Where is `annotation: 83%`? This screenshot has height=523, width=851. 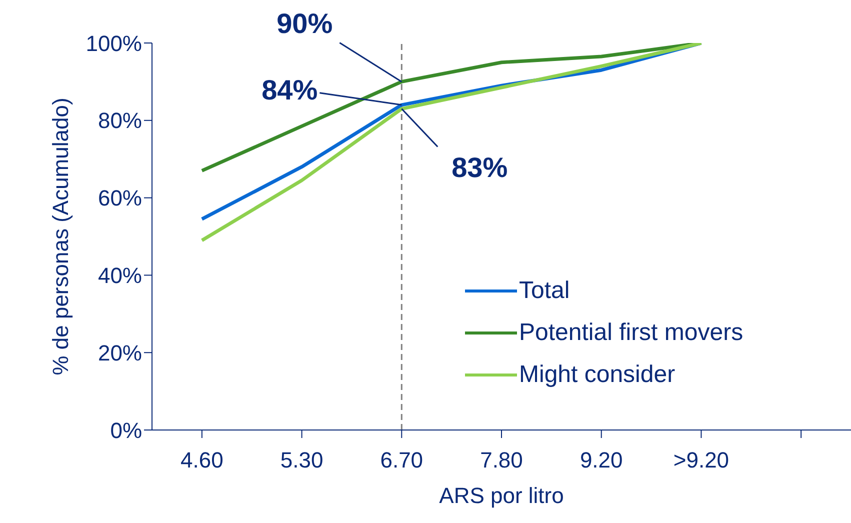
annotation: 83% is located at coordinates (480, 168).